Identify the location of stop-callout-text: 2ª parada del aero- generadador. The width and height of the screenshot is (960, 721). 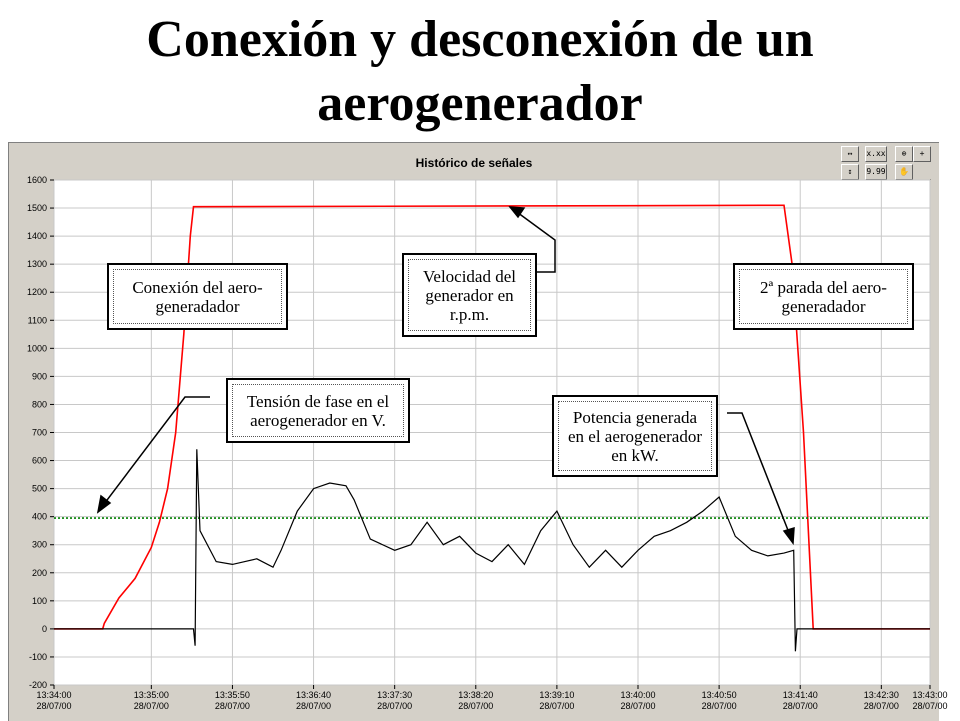
(823, 296).